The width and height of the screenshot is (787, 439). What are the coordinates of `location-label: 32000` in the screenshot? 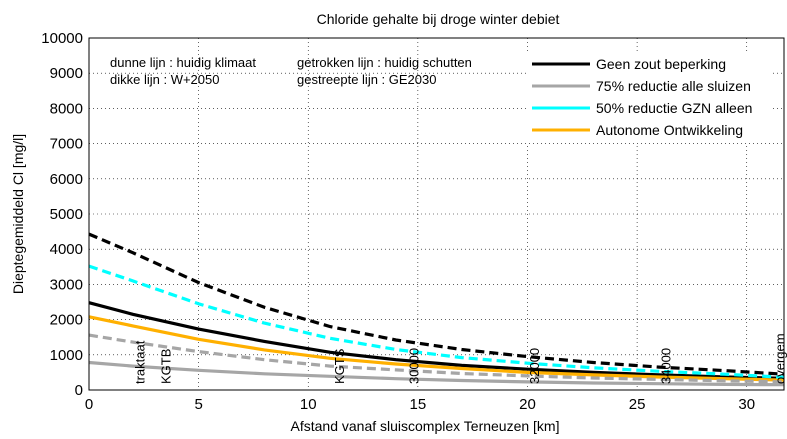 It's located at (534, 366).